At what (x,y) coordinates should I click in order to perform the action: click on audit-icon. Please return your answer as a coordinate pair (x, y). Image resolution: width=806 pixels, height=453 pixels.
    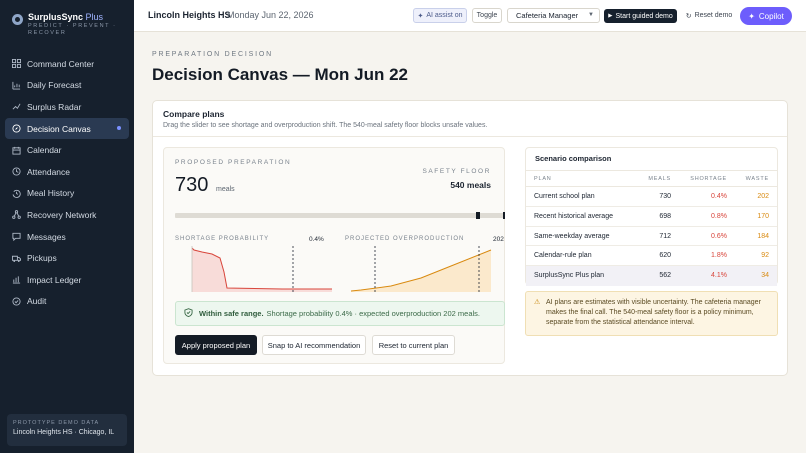
    Looking at the image, I should click on (16, 301).